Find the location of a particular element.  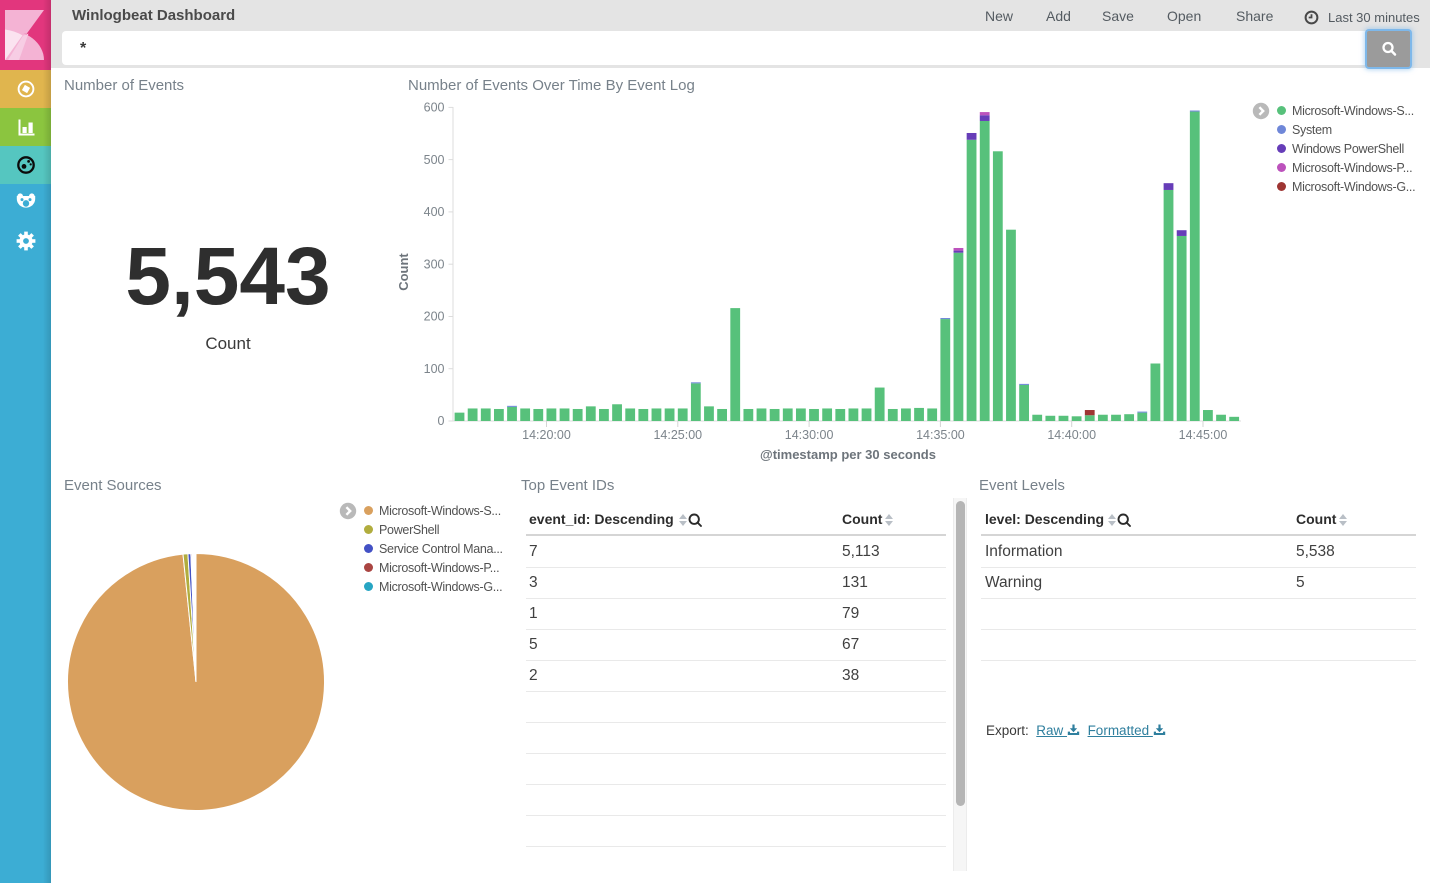

svg-text: 14:25:00 is located at coordinates (677, 435).